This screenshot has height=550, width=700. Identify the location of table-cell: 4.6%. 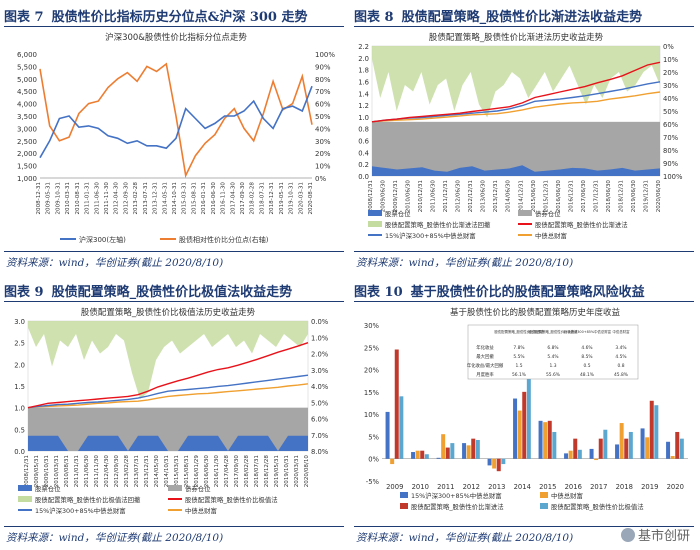
(586, 348).